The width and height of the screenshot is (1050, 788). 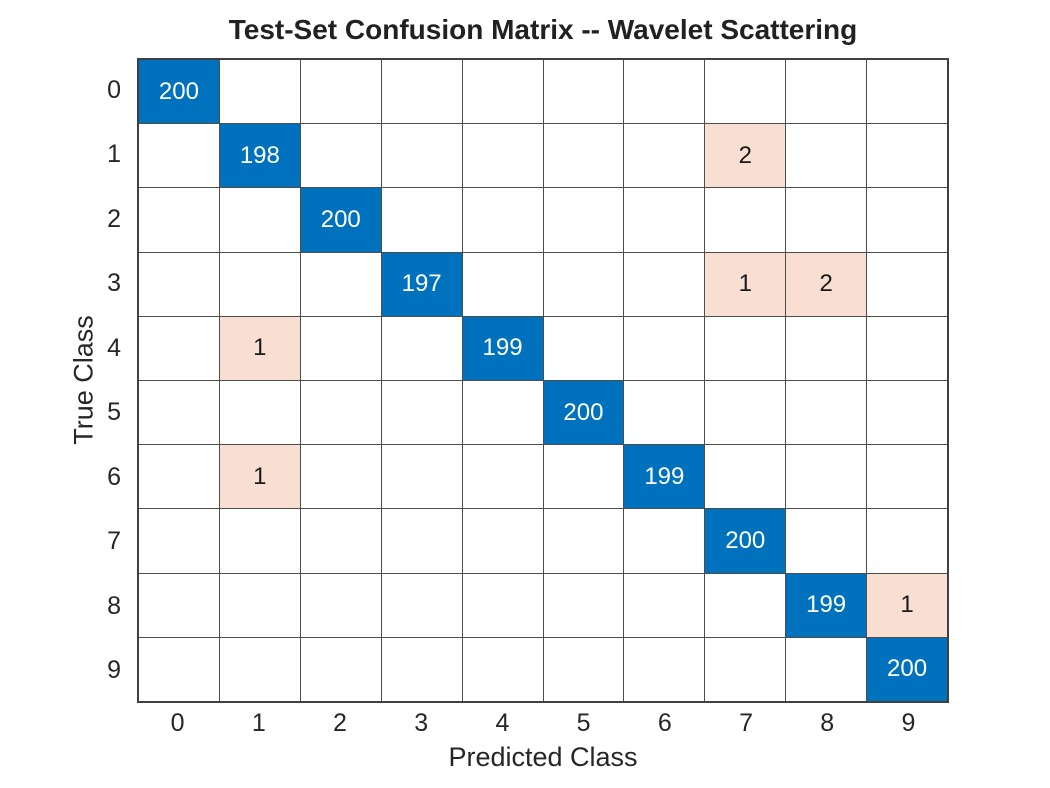 What do you see at coordinates (259, 156) in the screenshot?
I see `matrix-cell: 198` at bounding box center [259, 156].